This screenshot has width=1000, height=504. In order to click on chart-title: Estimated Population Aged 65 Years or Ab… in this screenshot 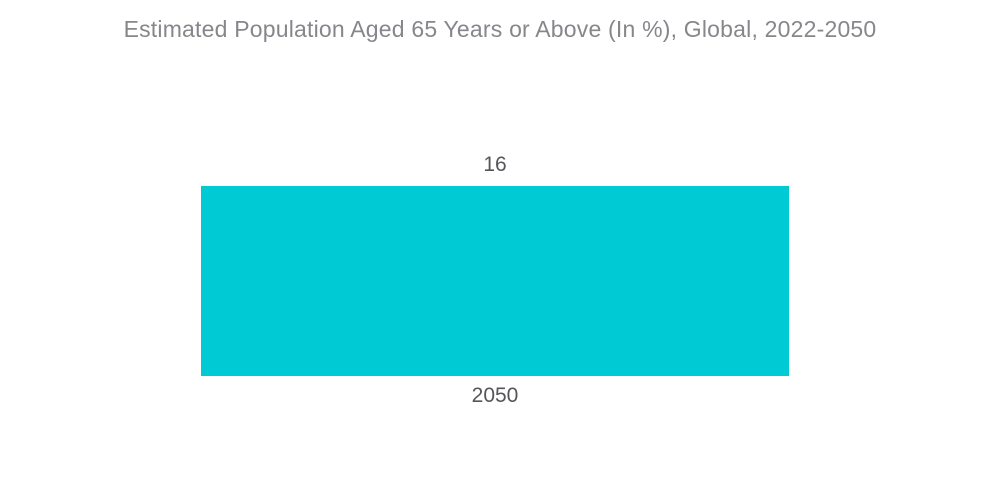, I will do `click(500, 29)`.